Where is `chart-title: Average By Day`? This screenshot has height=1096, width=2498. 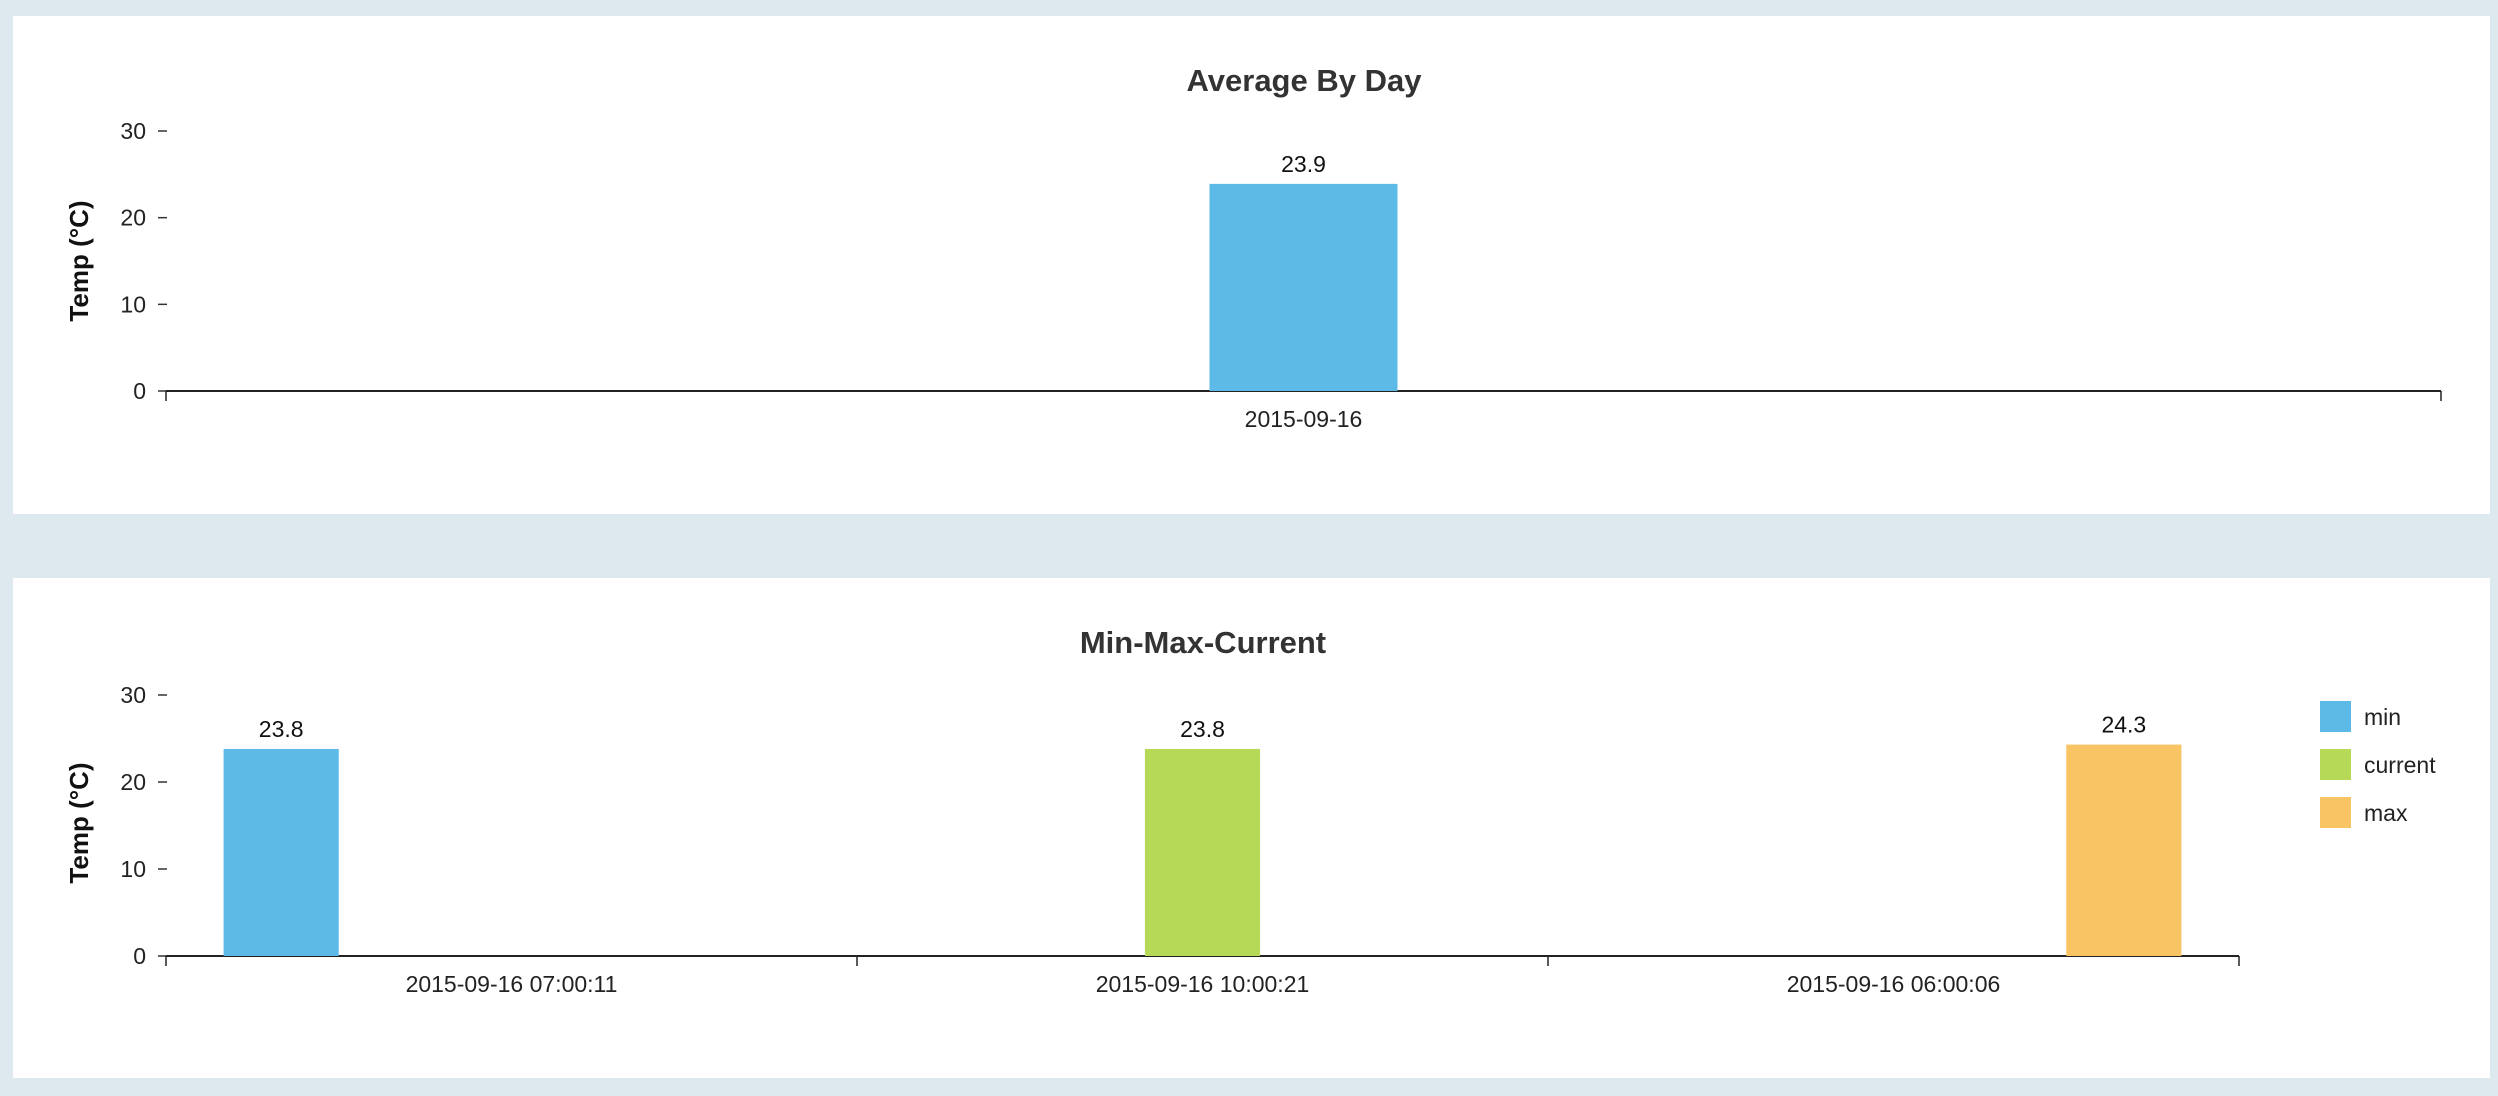
chart-title: Average By Day is located at coordinates (1305, 80).